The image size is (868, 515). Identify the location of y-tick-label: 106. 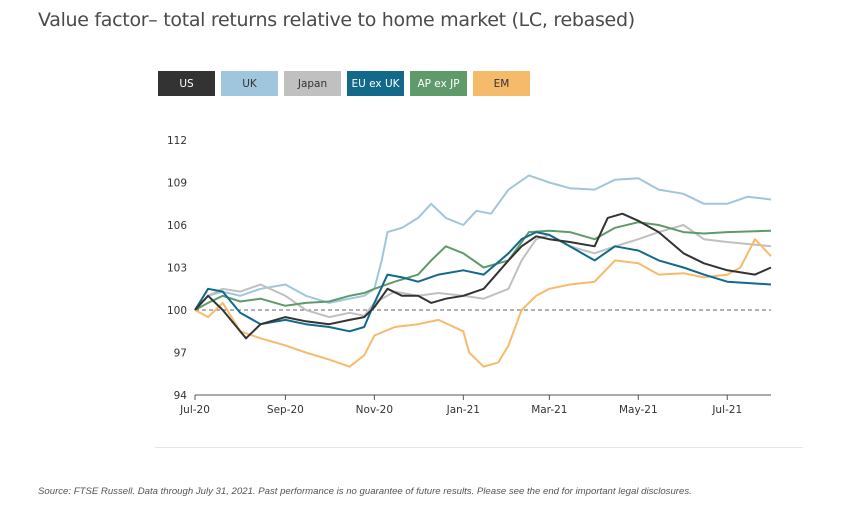
(177, 226).